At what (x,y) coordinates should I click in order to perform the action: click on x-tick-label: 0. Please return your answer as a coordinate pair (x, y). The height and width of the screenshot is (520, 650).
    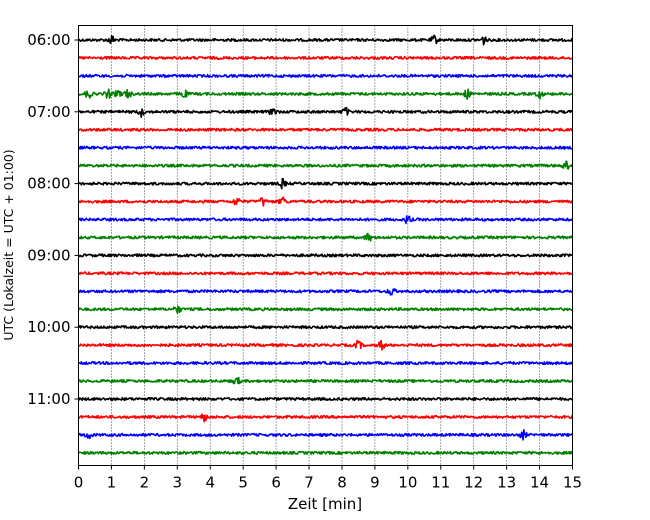
    Looking at the image, I should click on (79, 483).